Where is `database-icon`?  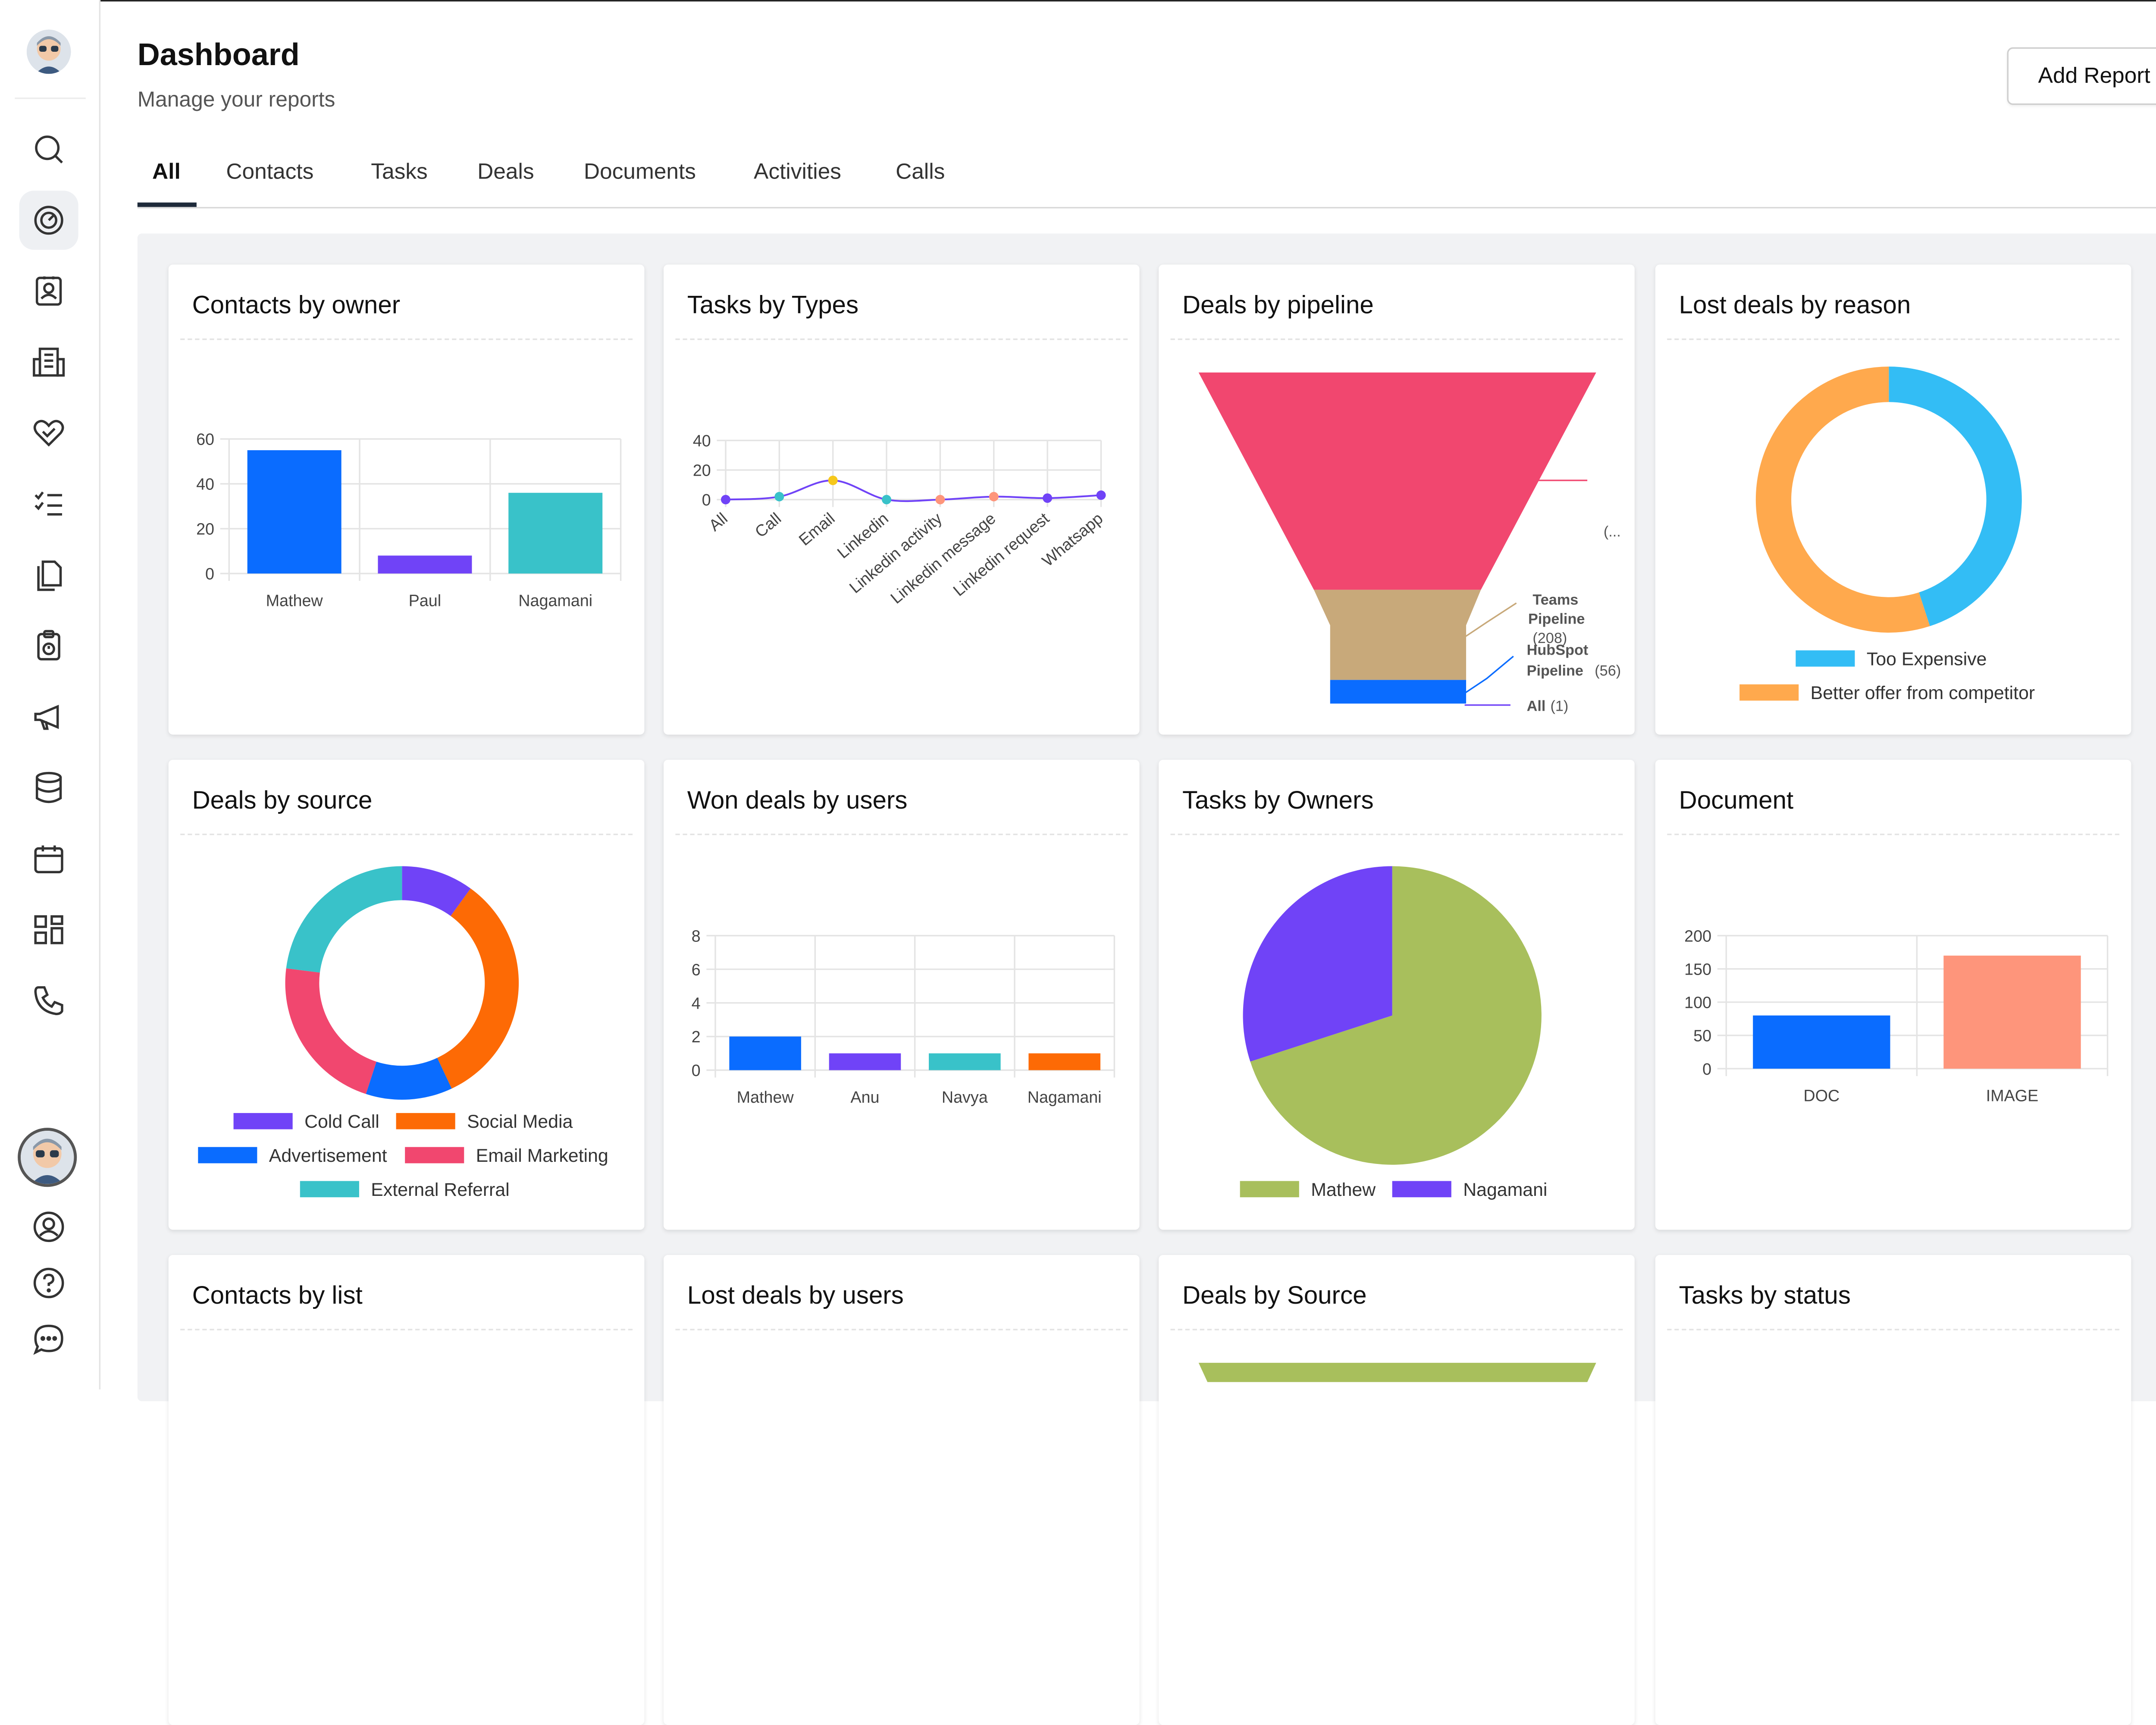 database-icon is located at coordinates (48, 788).